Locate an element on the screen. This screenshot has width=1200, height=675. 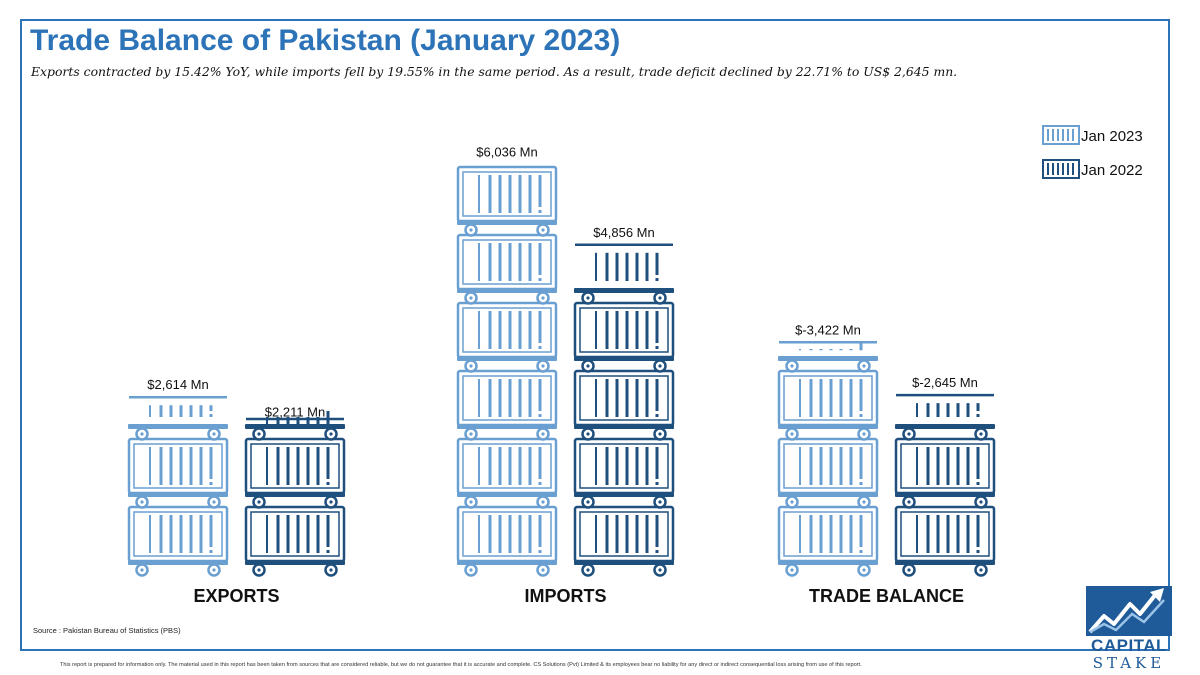
legend-item: Jan 2023 is located at coordinates (1092, 135).